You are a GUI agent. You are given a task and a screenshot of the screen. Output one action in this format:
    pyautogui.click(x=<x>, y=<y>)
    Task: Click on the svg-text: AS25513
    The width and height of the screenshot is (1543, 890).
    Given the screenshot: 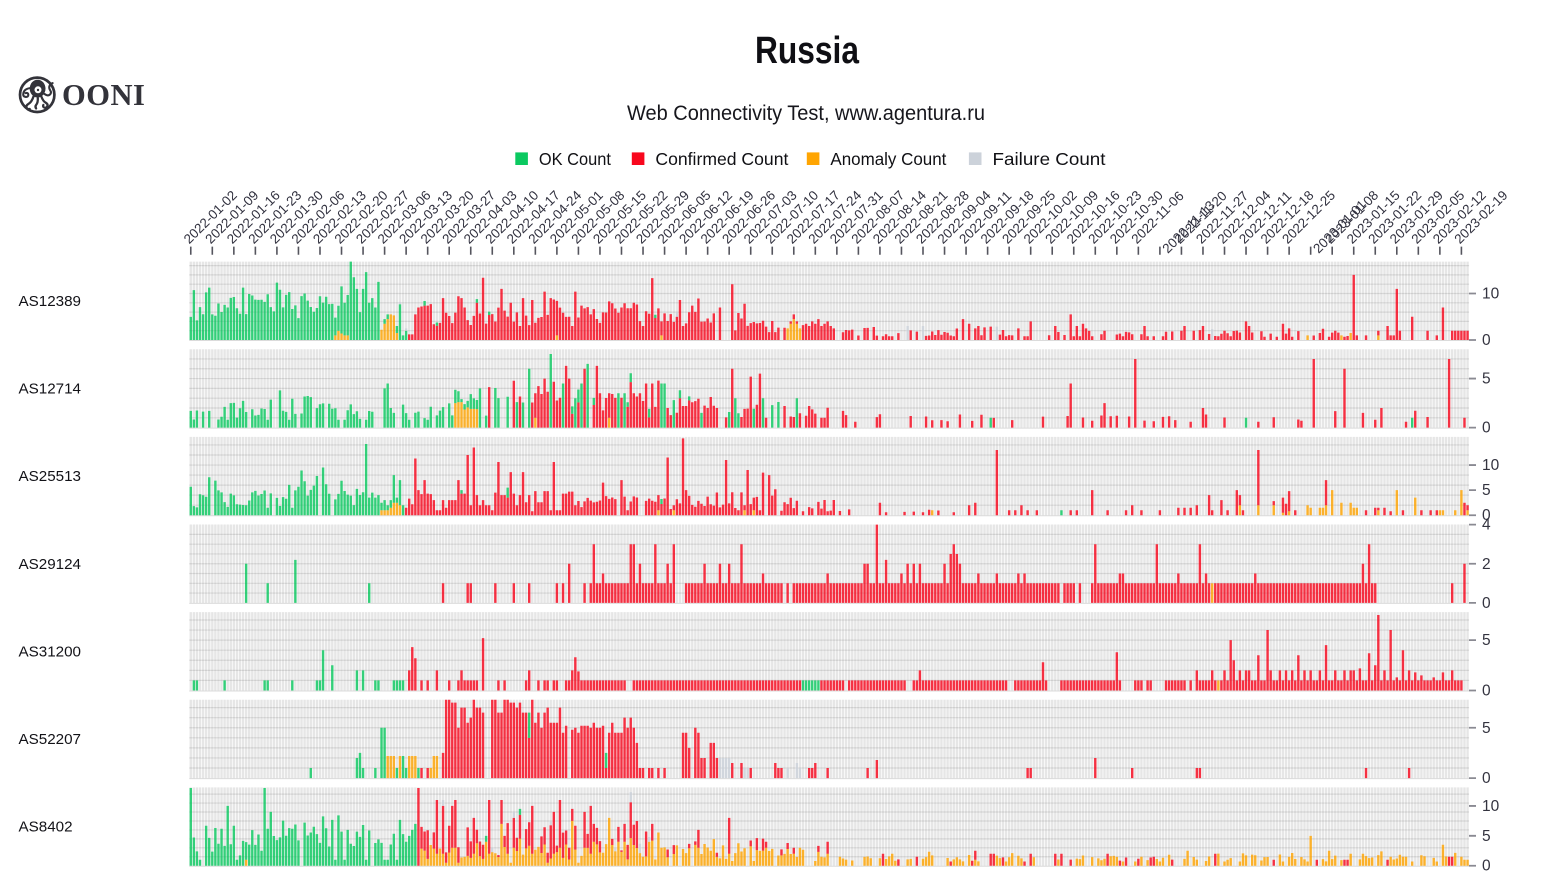 What is the action you would take?
    pyautogui.click(x=50, y=476)
    